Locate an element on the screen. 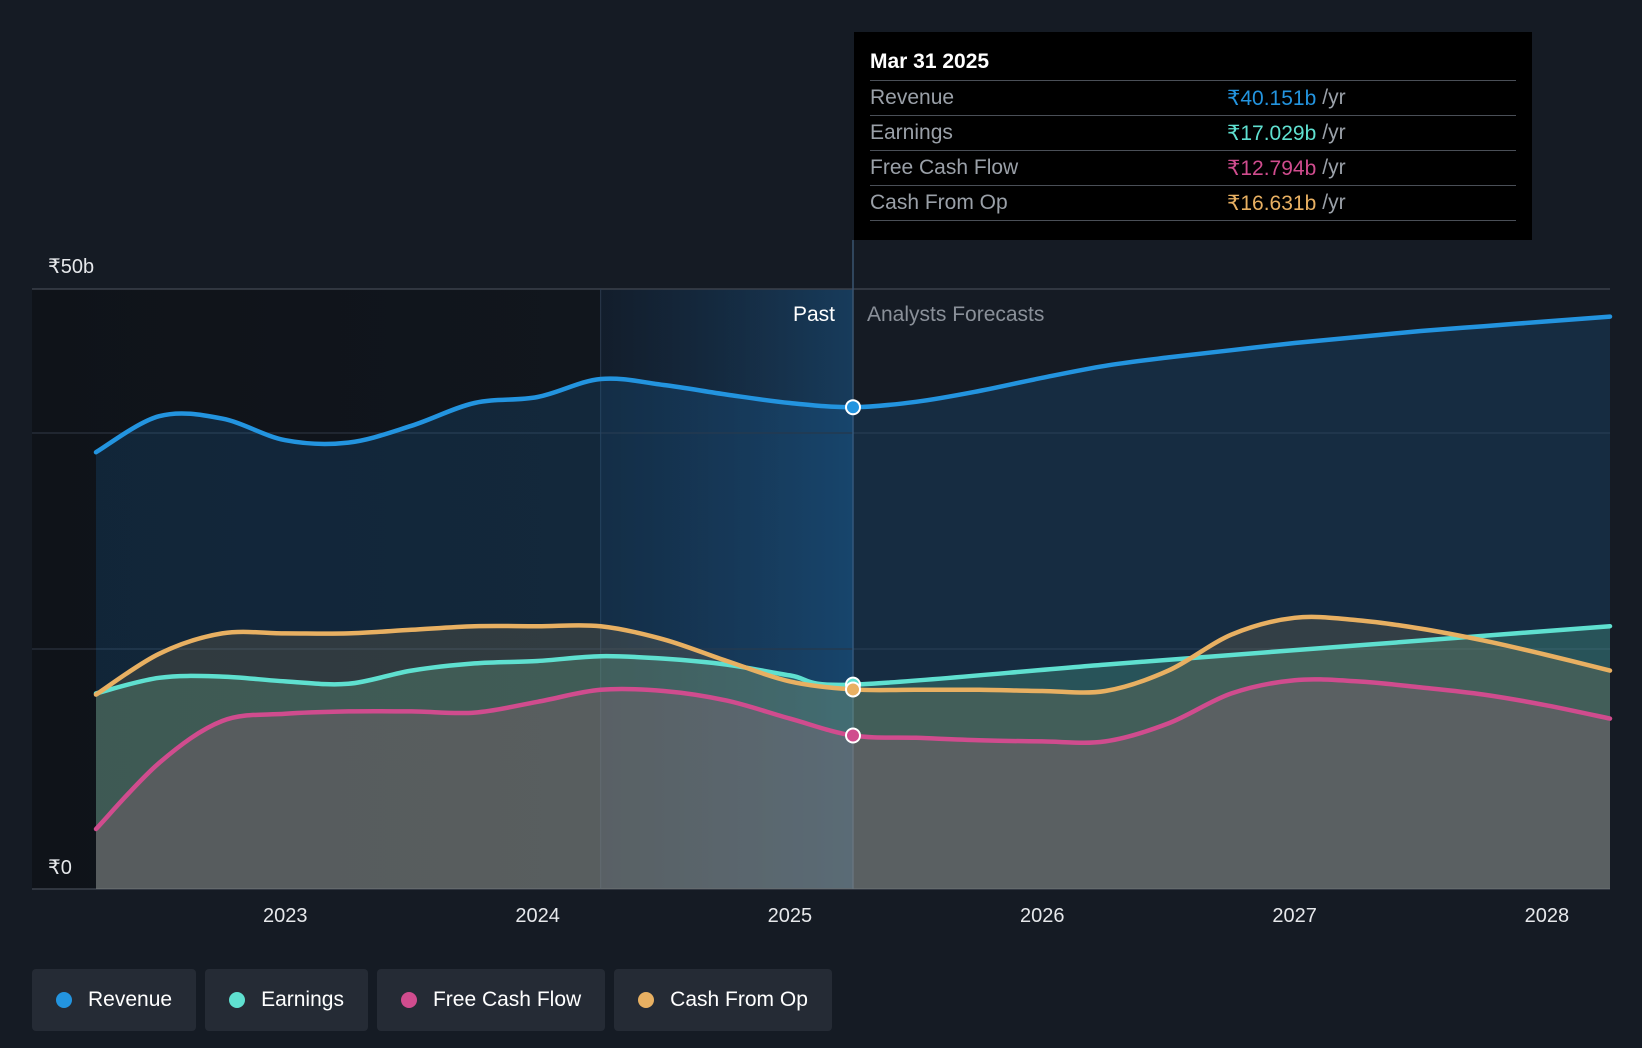  tooltip-row: Revenue ₹40.151b/yr is located at coordinates (1193, 97).